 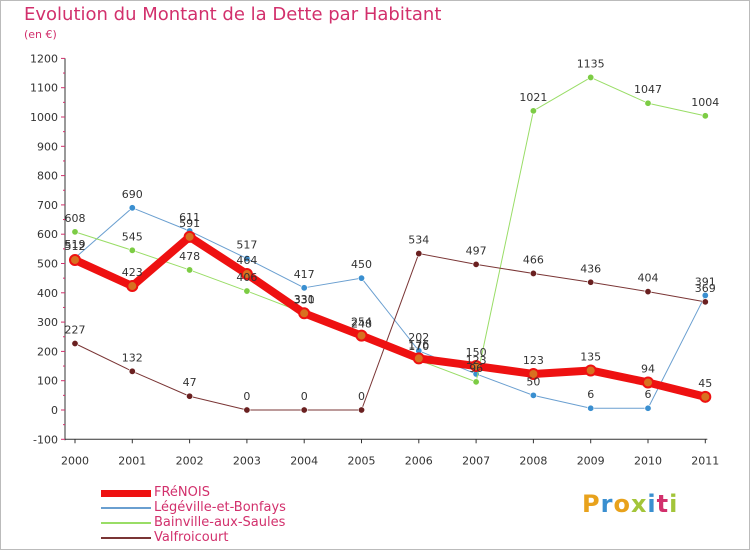 What do you see at coordinates (47, 205) in the screenshot?
I see `y-tick-label: 700` at bounding box center [47, 205].